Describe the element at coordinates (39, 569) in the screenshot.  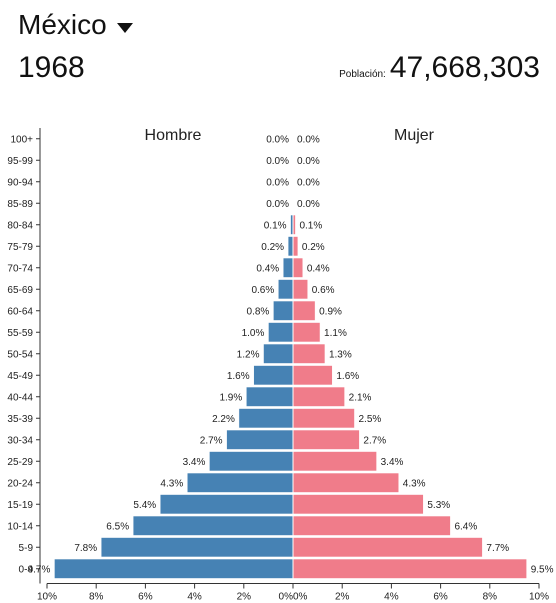
I see `data-label-male: 9.7%` at that location.